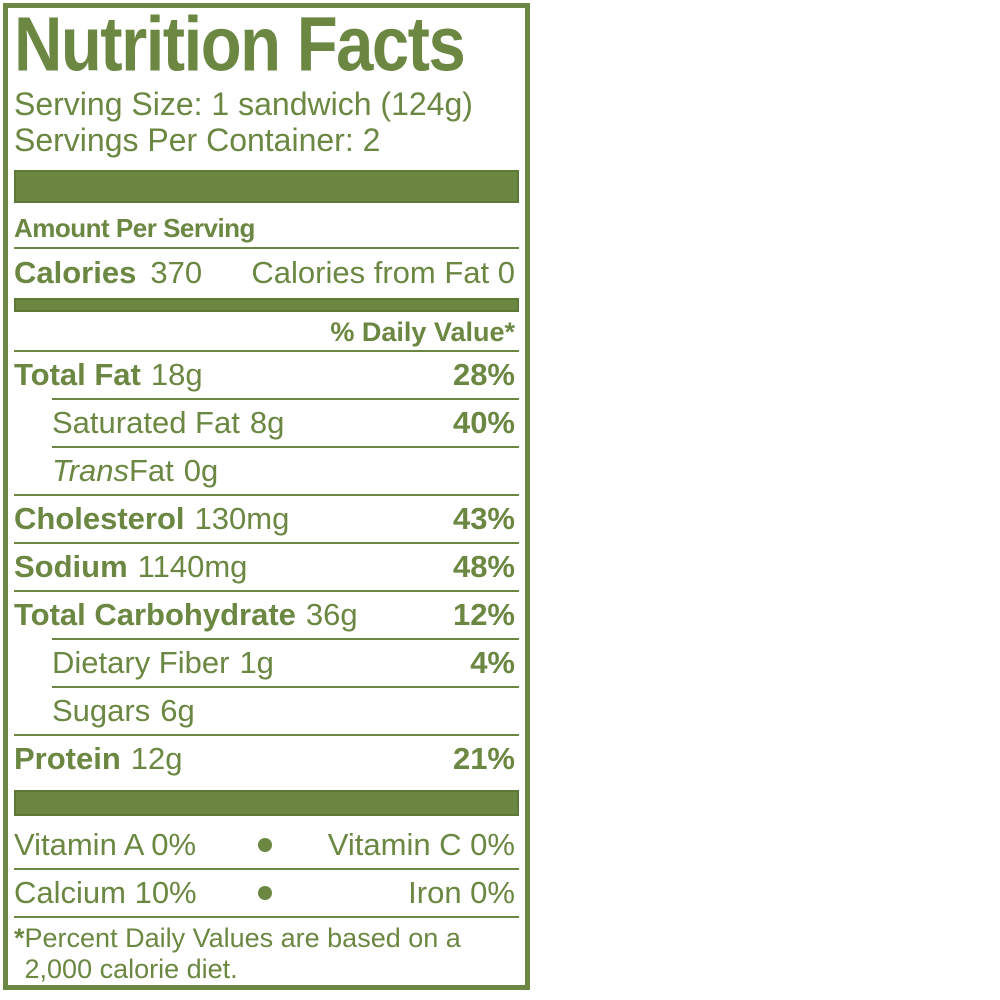 The width and height of the screenshot is (1000, 1000). Describe the element at coordinates (266, 186) in the screenshot. I see `divider-bar-thick` at that location.